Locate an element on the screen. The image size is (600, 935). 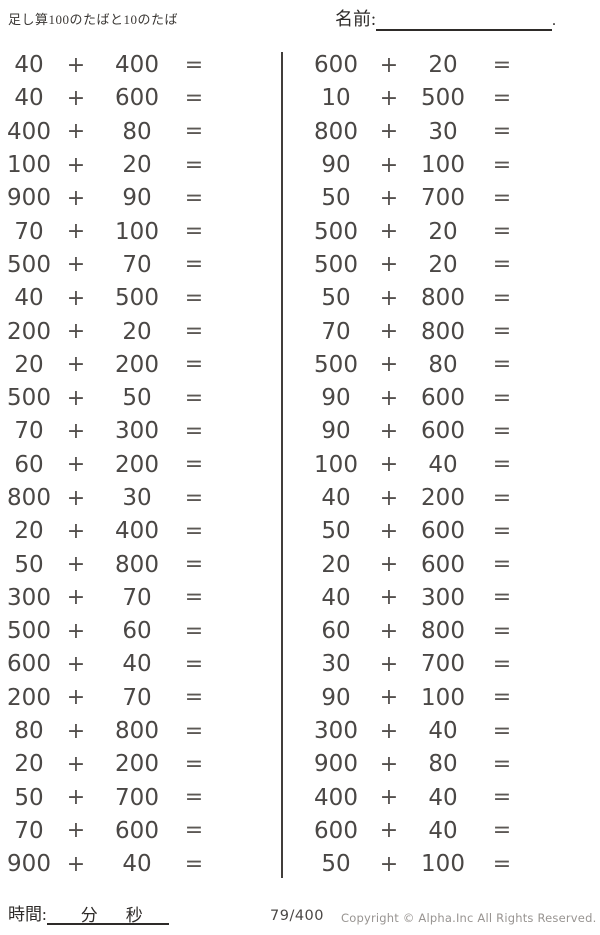
operand-2: 800 is located at coordinates (443, 631).